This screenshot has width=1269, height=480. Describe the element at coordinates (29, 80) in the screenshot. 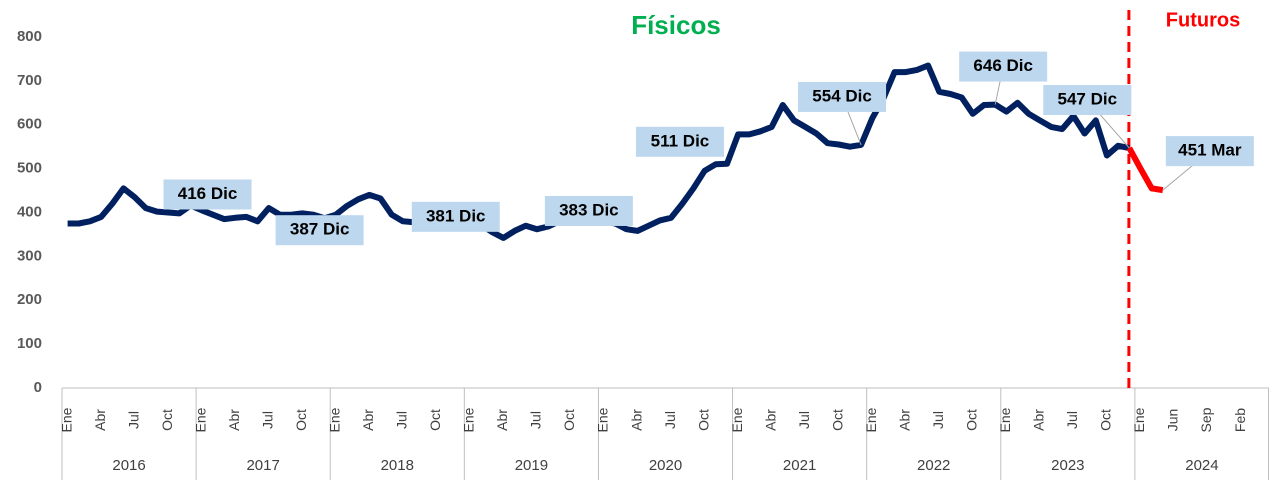

I see `y-tick-label: 700` at that location.